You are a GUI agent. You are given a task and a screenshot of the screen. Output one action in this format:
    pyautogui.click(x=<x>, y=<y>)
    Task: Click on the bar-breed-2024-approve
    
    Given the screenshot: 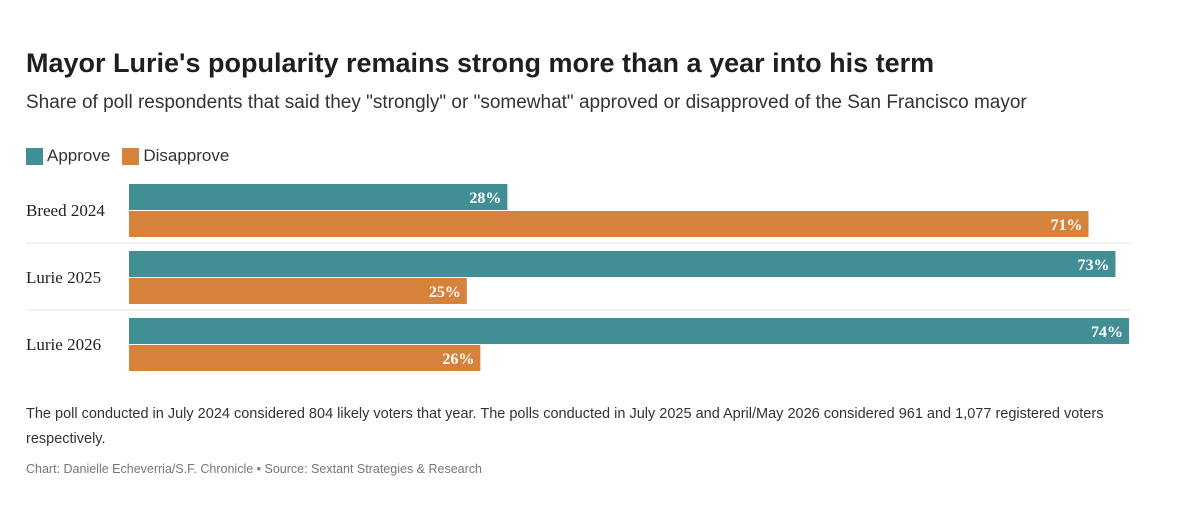 What is the action you would take?
    pyautogui.click(x=318, y=197)
    